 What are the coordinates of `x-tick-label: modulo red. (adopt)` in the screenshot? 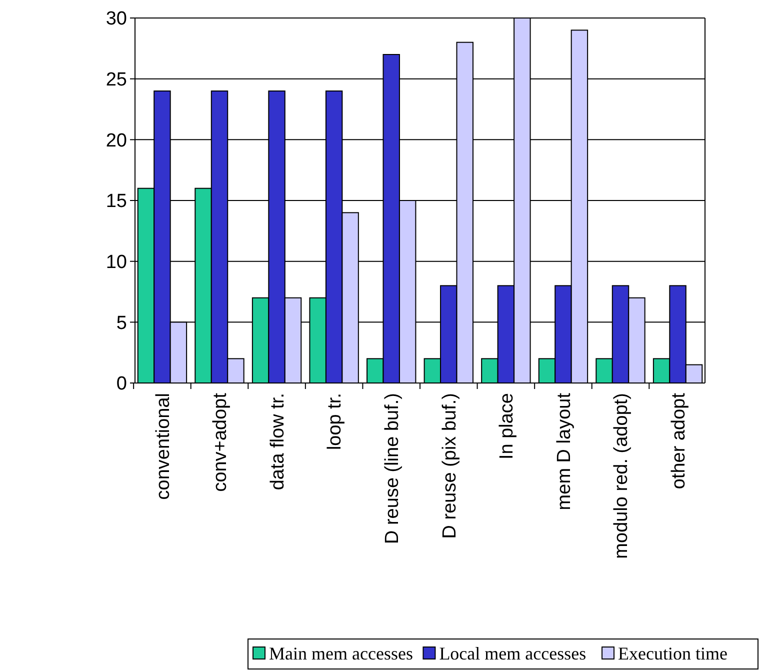 It's located at (621, 476).